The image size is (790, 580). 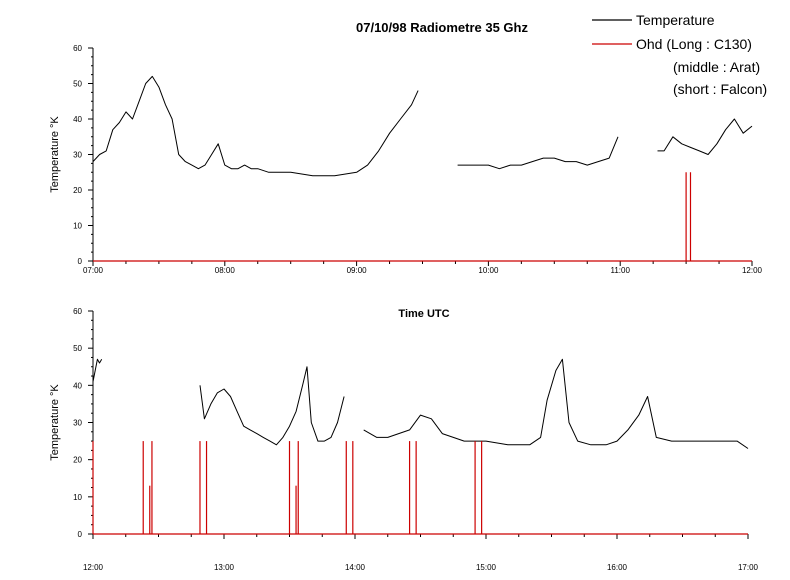 What do you see at coordinates (93, 270) in the screenshot?
I see `x-tick-label: 07:00` at bounding box center [93, 270].